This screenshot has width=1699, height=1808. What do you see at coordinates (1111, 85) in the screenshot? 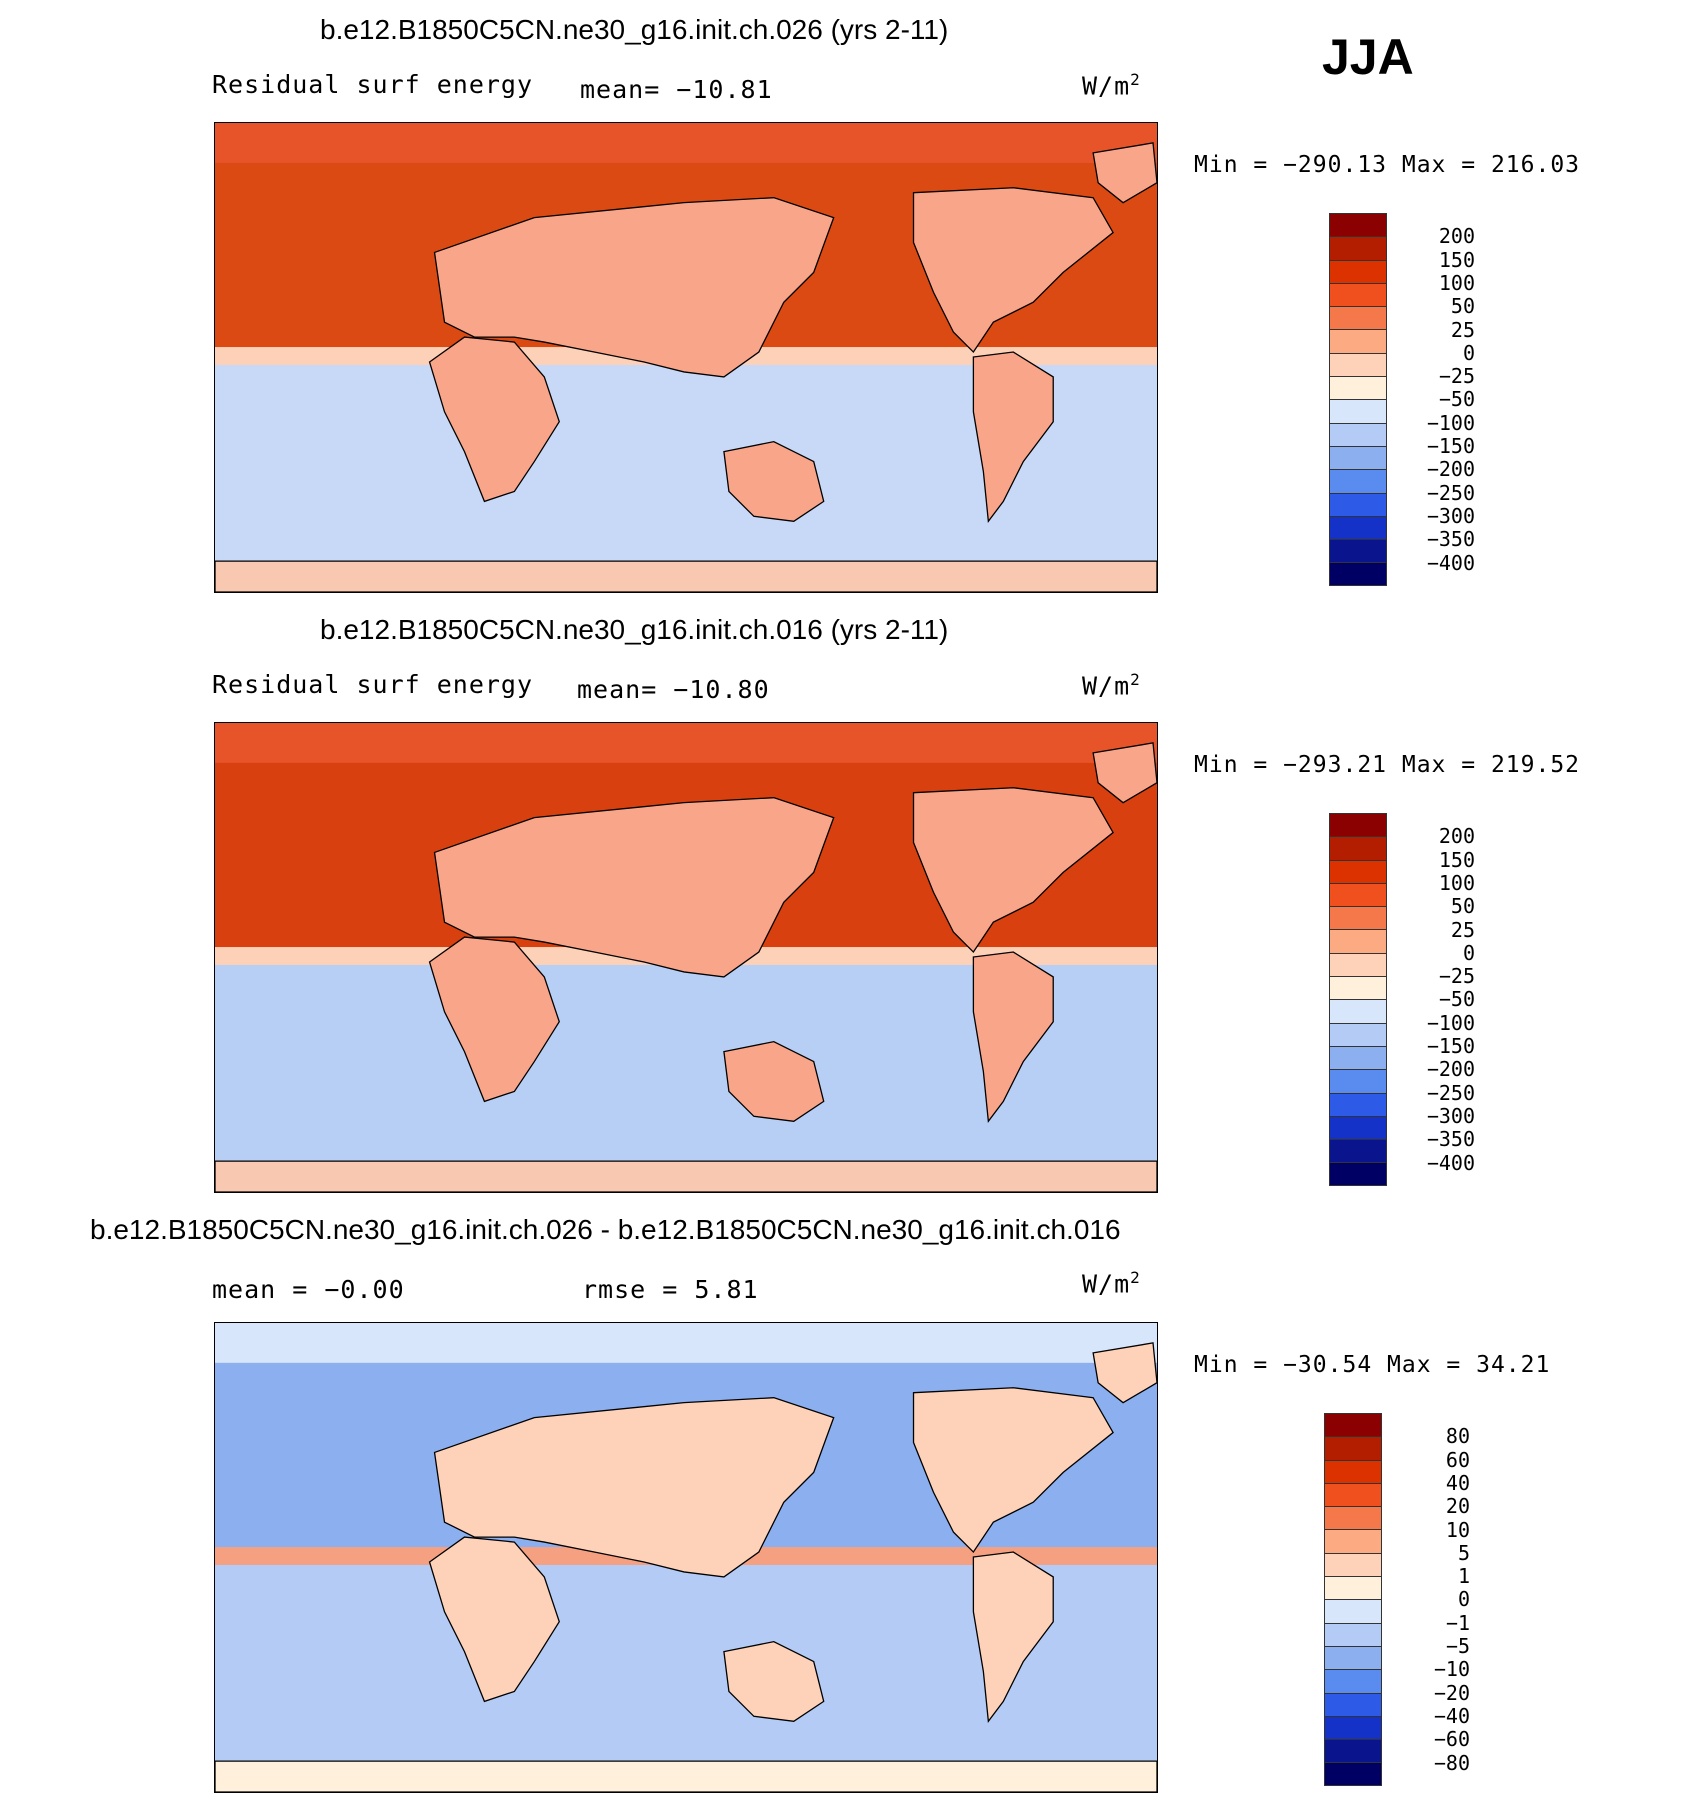
I see `panel-1-units: W/m2` at bounding box center [1111, 85].